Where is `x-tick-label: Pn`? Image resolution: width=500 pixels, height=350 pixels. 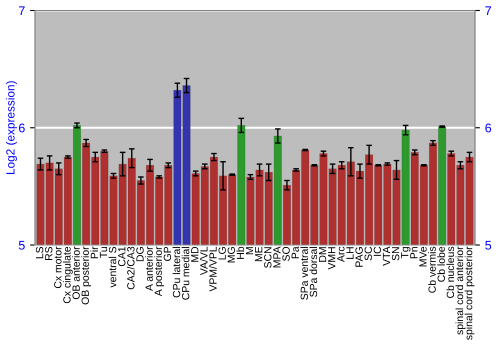 x-tick-label: Pn is located at coordinates (414, 252).